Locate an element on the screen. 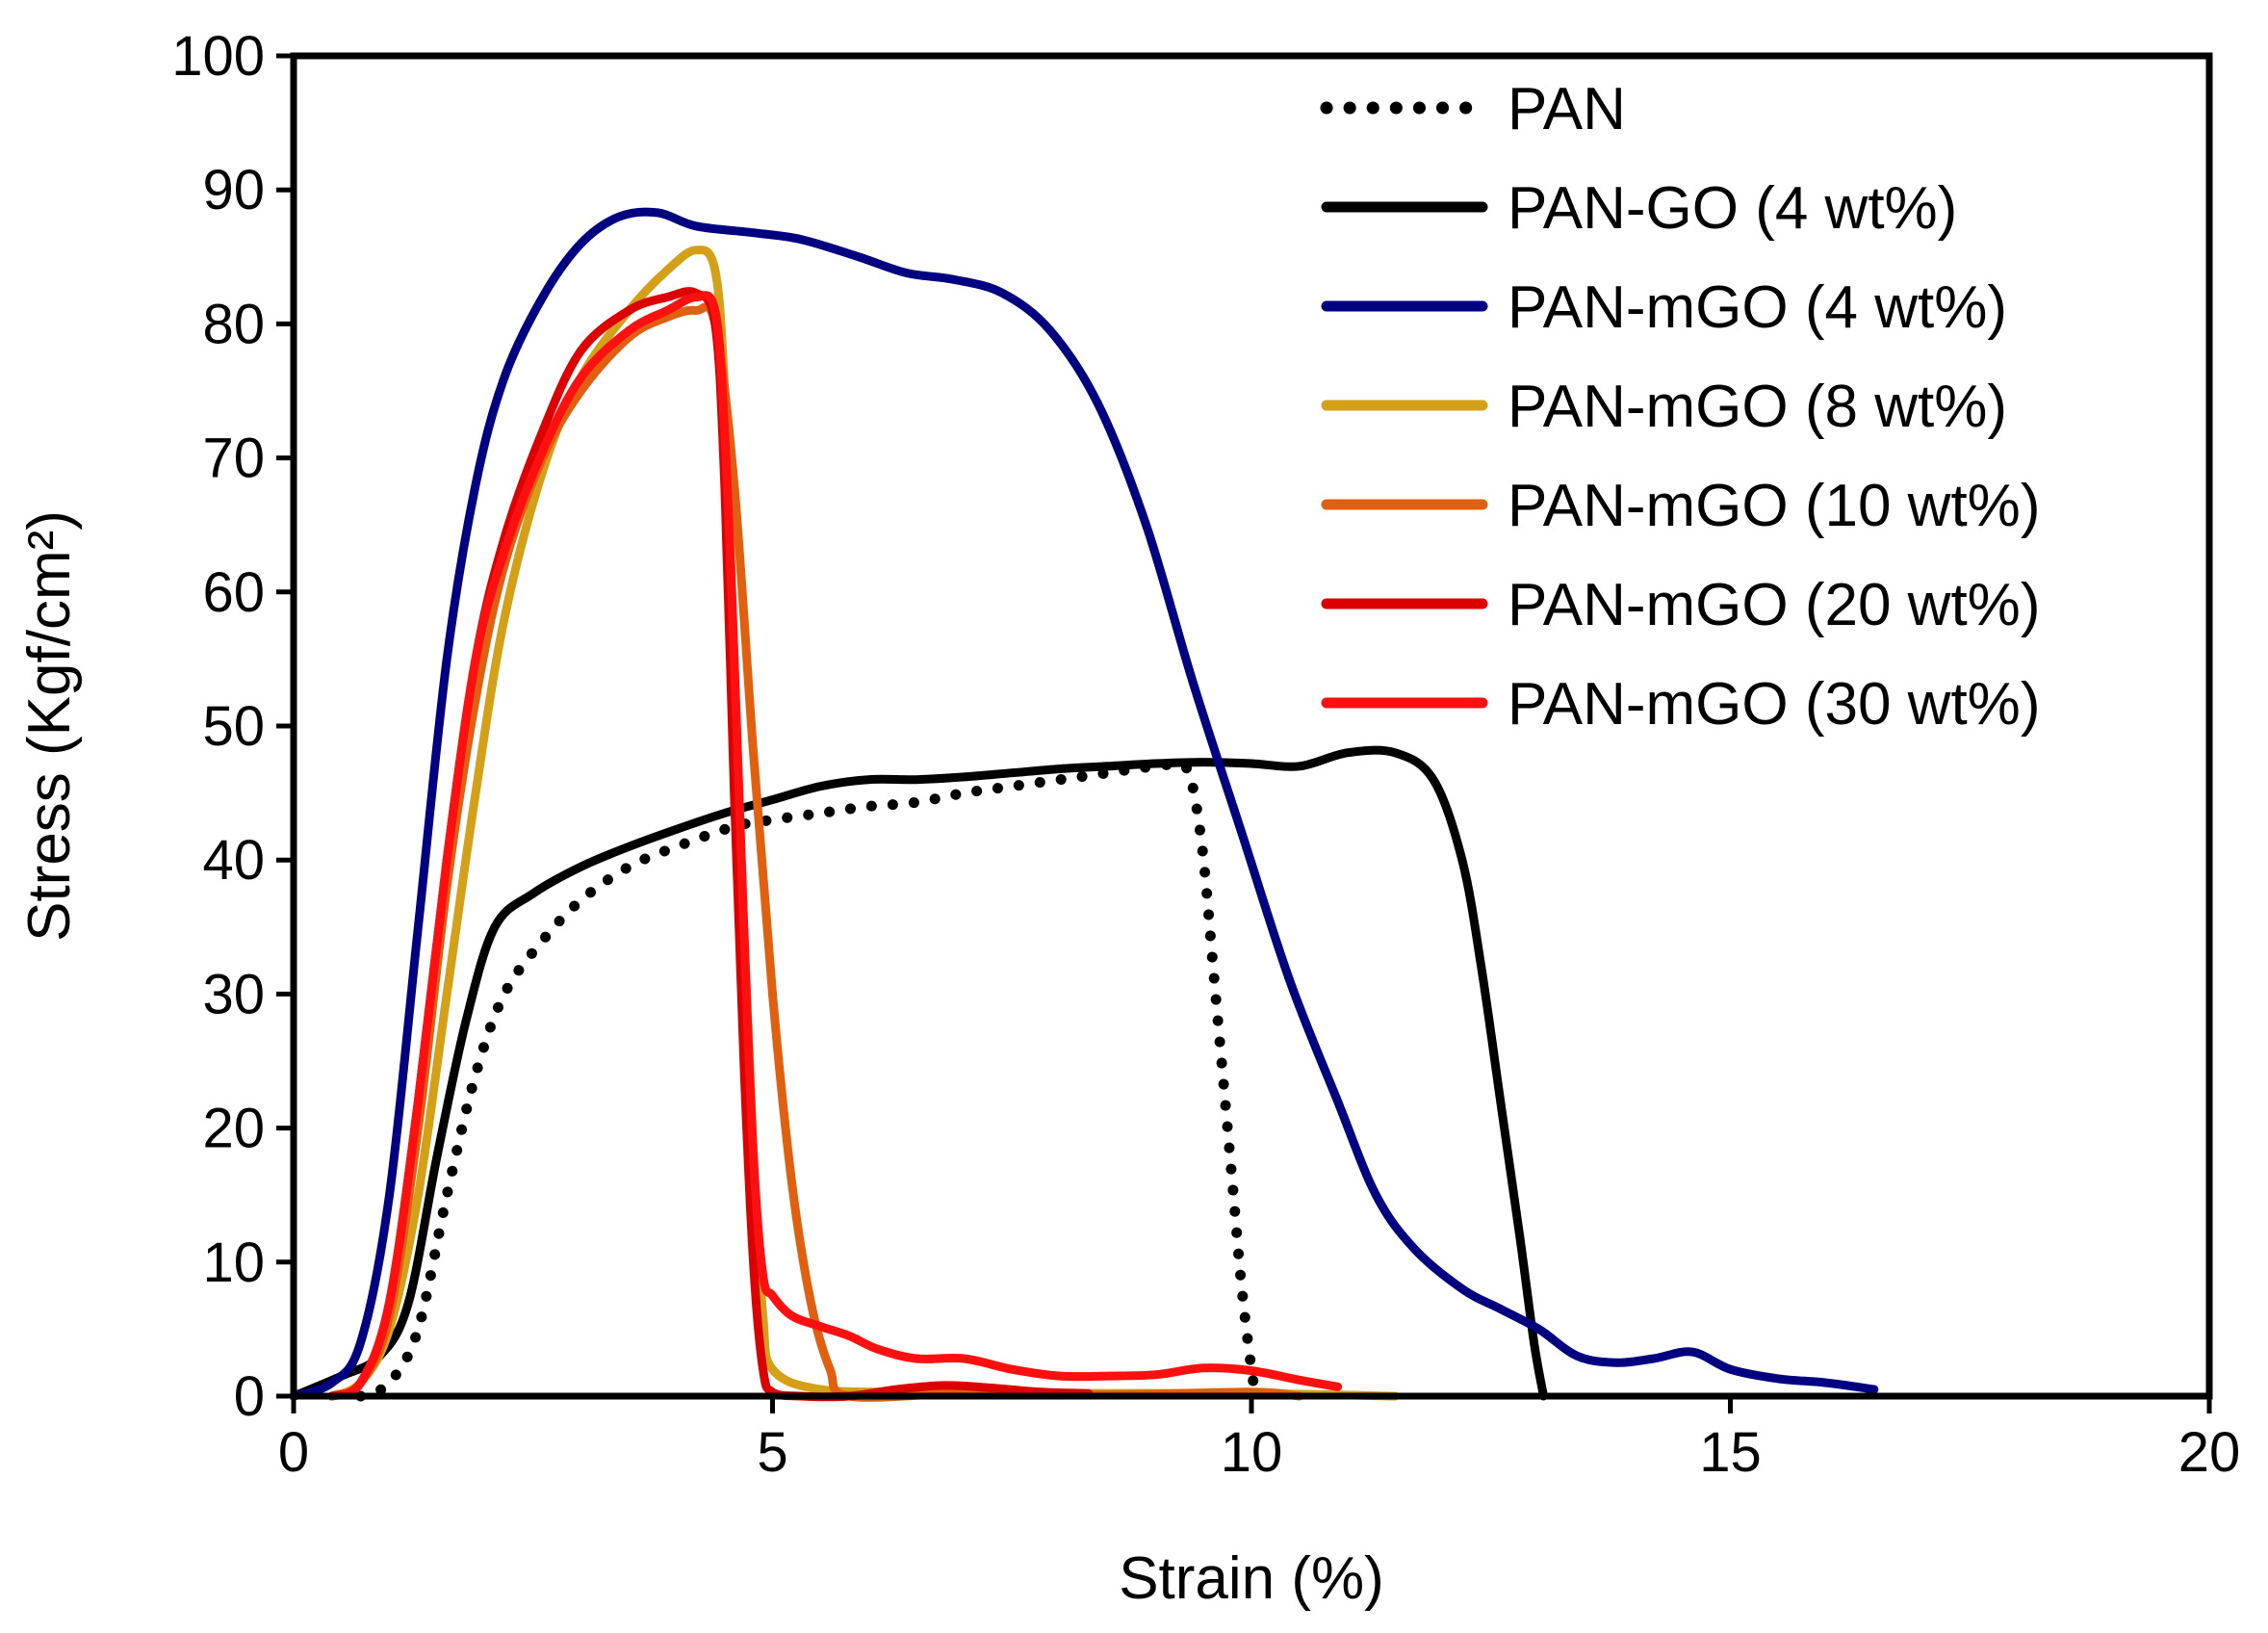 This screenshot has width=2268, height=1633. y-tick-label: 30 is located at coordinates (234, 994).